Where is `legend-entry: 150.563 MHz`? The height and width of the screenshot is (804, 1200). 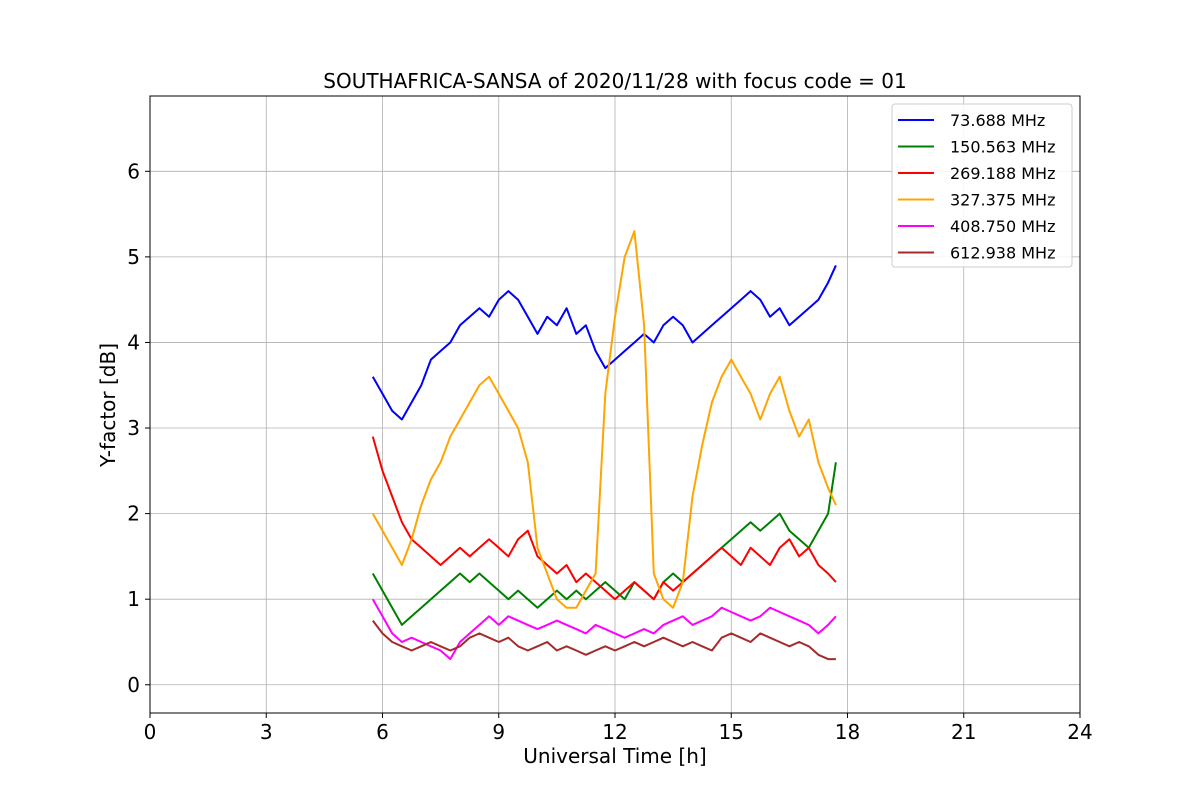 legend-entry: 150.563 MHz is located at coordinates (976, 147).